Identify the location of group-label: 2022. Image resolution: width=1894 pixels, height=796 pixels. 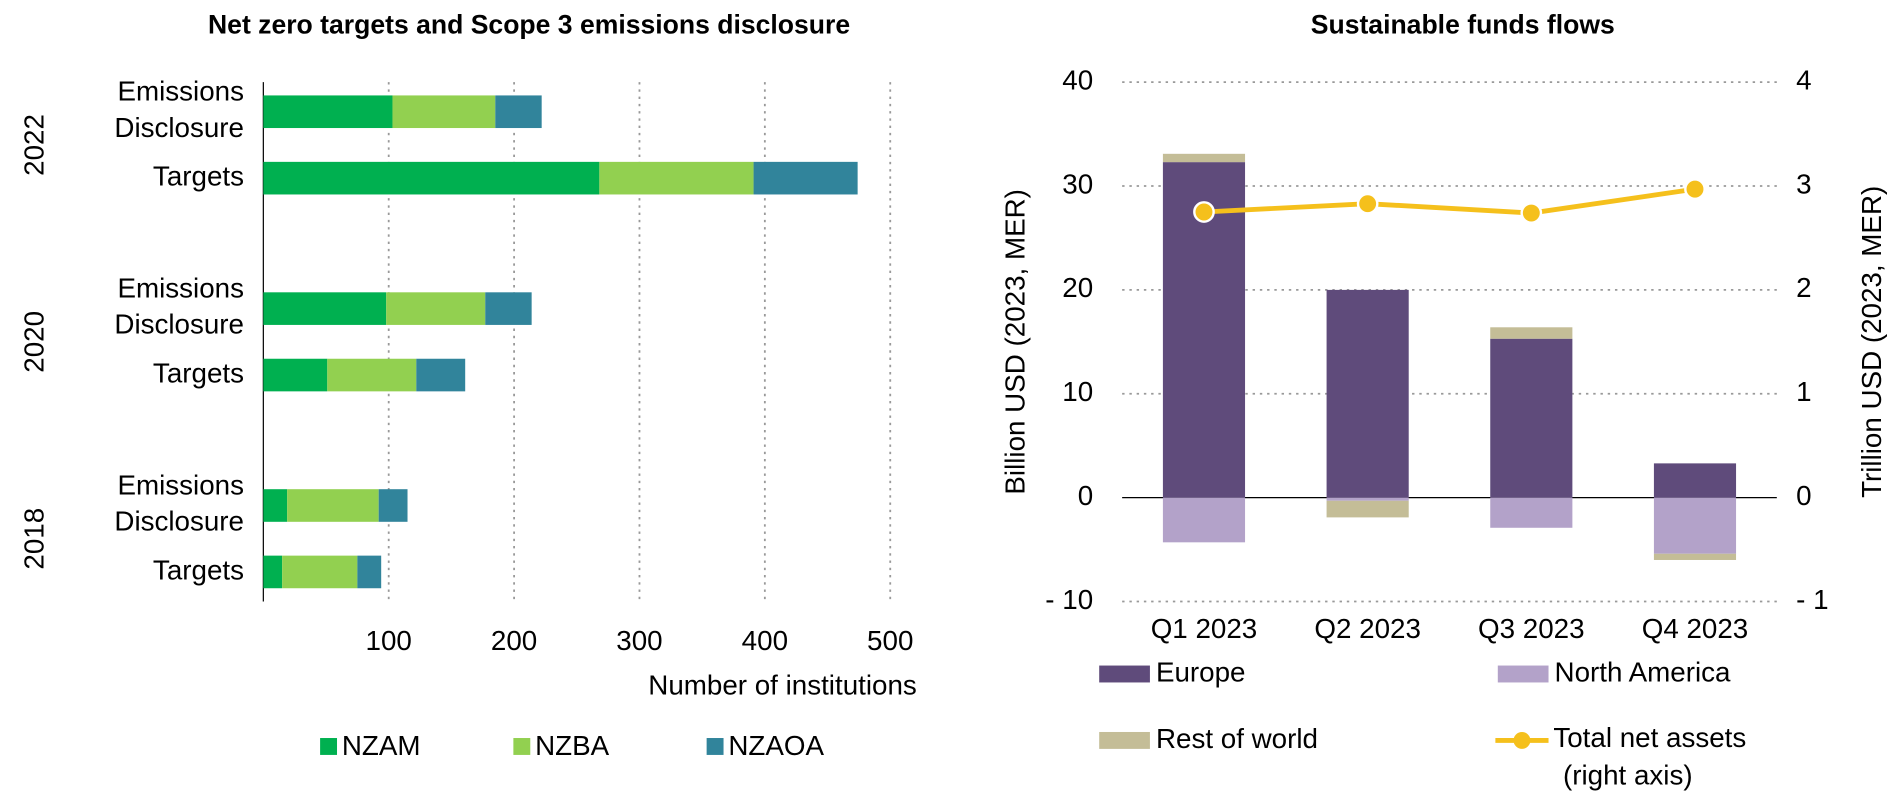
(34, 145).